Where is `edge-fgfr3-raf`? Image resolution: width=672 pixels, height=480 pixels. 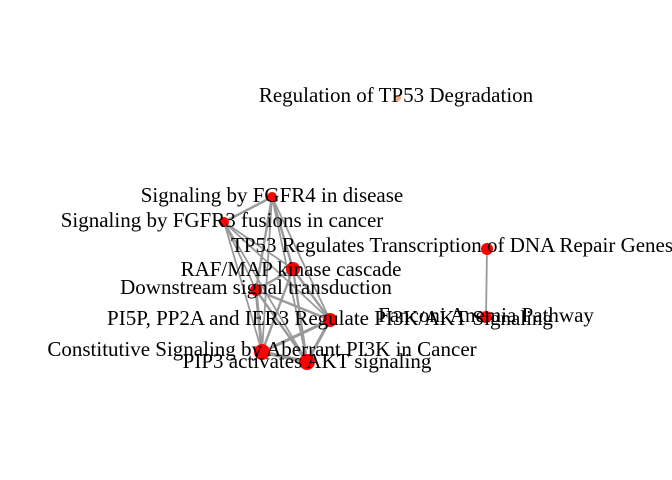
edge-fgfr3-raf is located at coordinates (258, 245).